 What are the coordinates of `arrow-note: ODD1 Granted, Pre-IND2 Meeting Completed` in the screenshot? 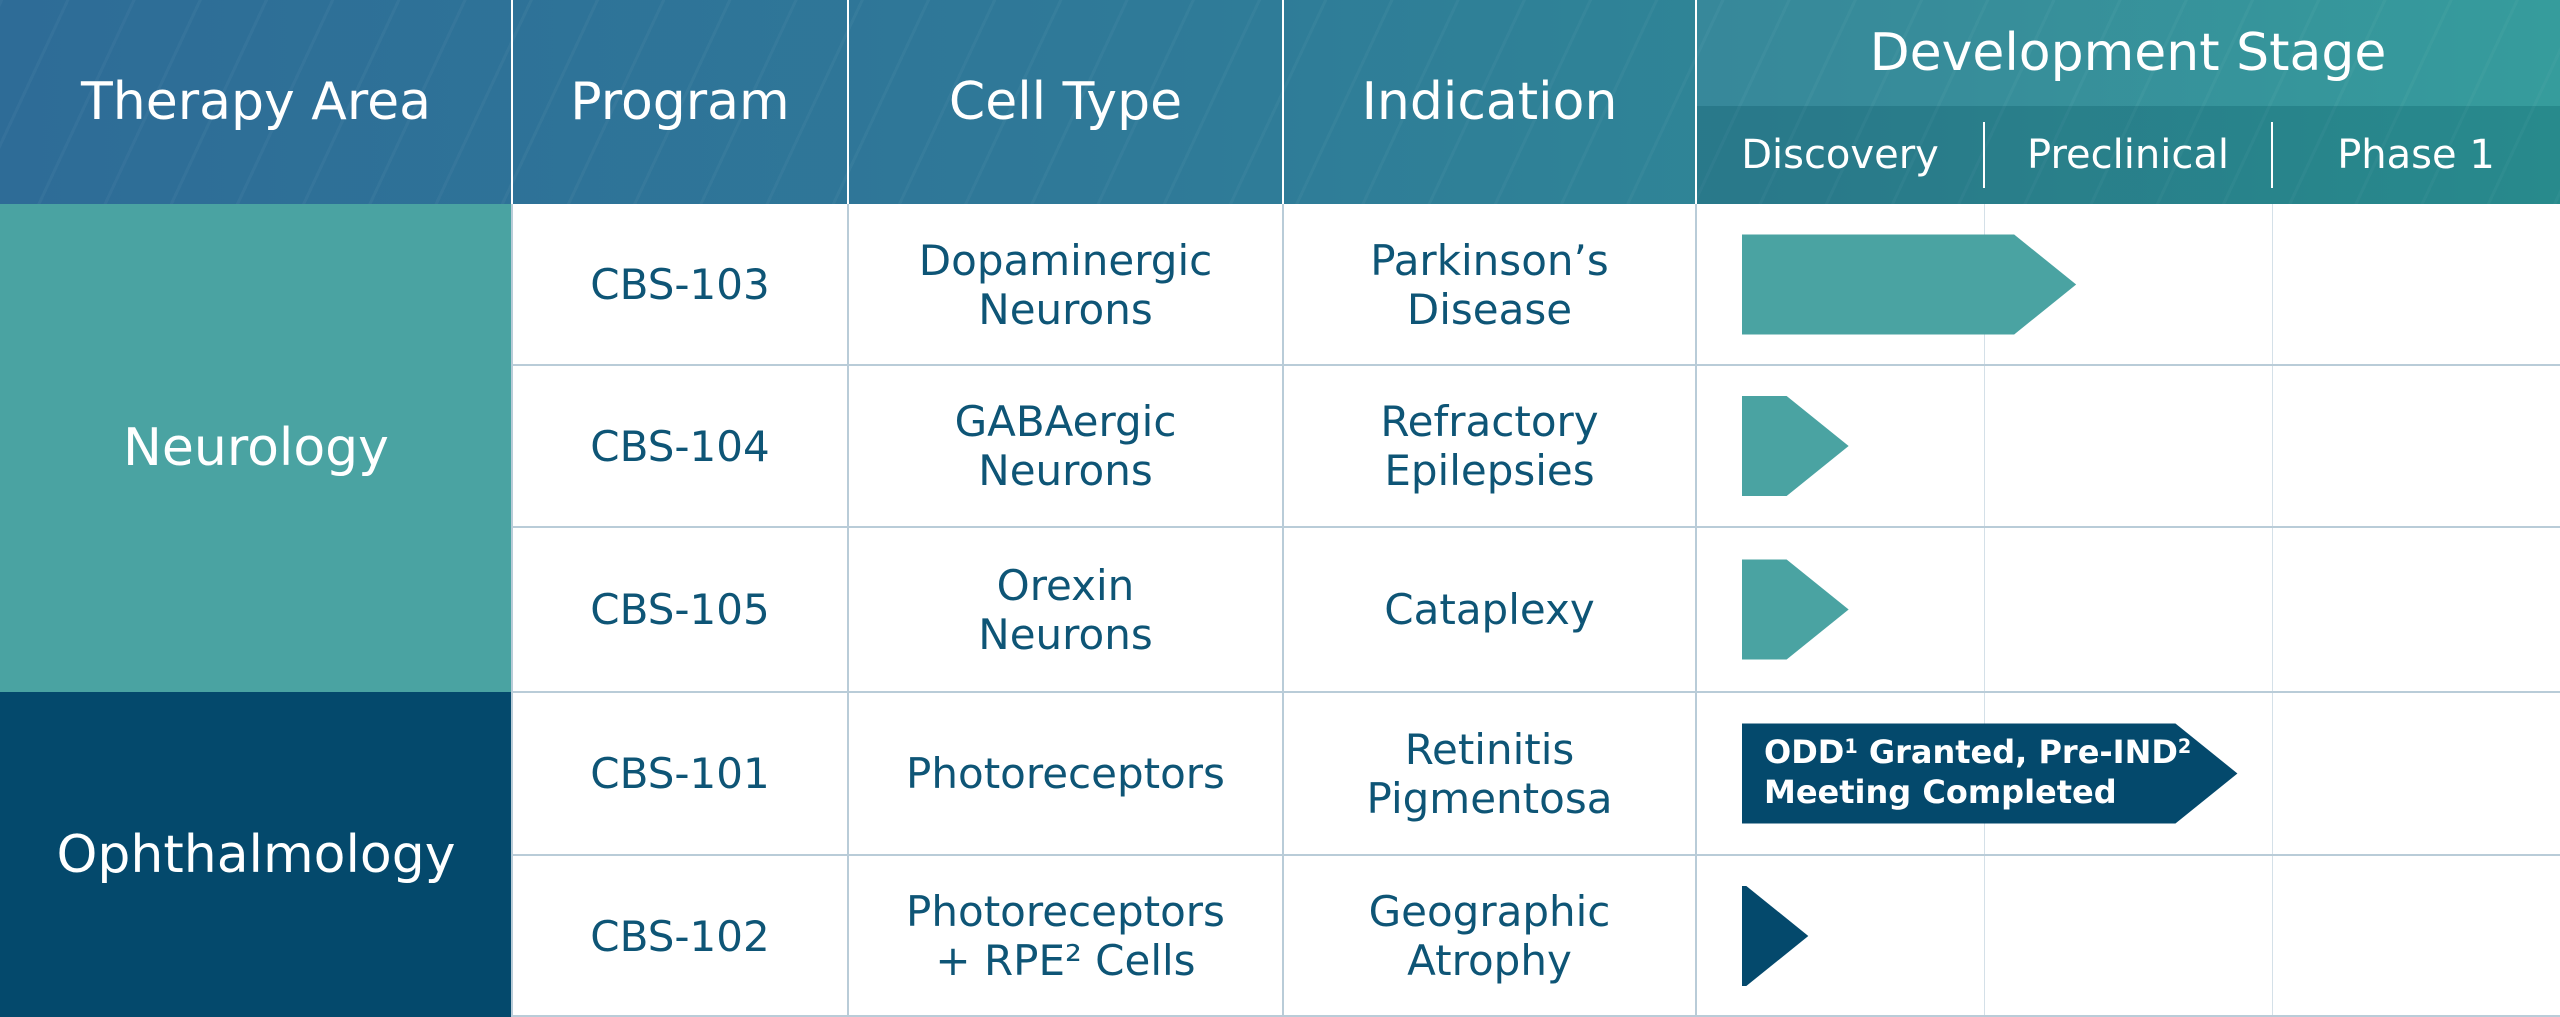 It's located at (1977, 772).